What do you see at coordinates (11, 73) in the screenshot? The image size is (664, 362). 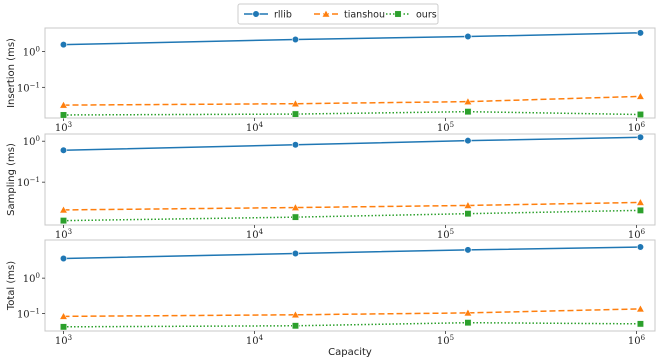 I see `y-axis-label: Insertion (ms)` at bounding box center [11, 73].